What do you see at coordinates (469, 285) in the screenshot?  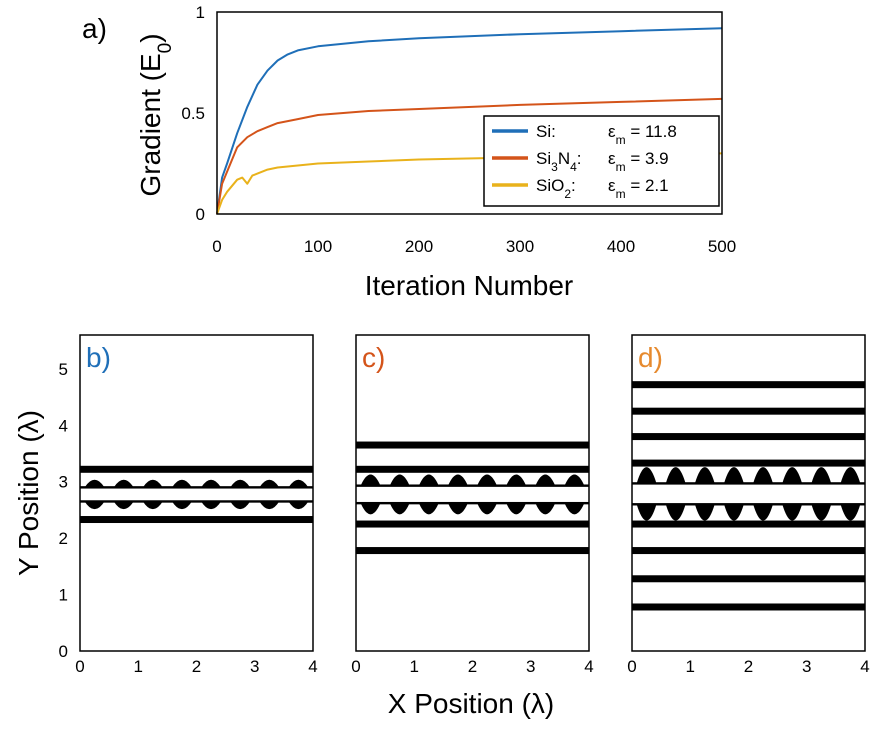 I see `x-axis-label: Iteration Number` at bounding box center [469, 285].